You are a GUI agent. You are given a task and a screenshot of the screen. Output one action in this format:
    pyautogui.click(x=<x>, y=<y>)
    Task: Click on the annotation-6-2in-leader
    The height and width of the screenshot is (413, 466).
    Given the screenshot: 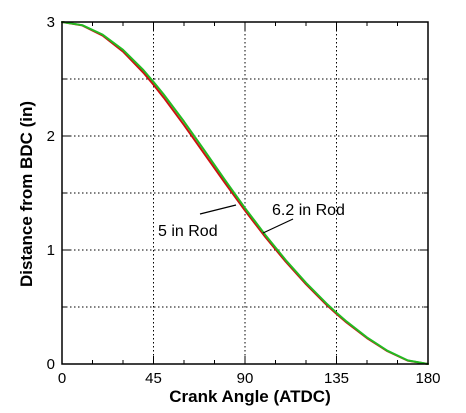 What is the action you would take?
    pyautogui.click(x=278, y=226)
    